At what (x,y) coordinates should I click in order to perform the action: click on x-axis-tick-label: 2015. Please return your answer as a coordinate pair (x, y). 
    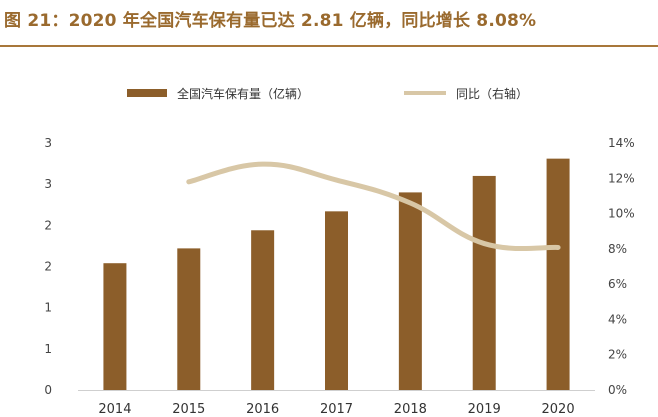
    Looking at the image, I should click on (188, 409).